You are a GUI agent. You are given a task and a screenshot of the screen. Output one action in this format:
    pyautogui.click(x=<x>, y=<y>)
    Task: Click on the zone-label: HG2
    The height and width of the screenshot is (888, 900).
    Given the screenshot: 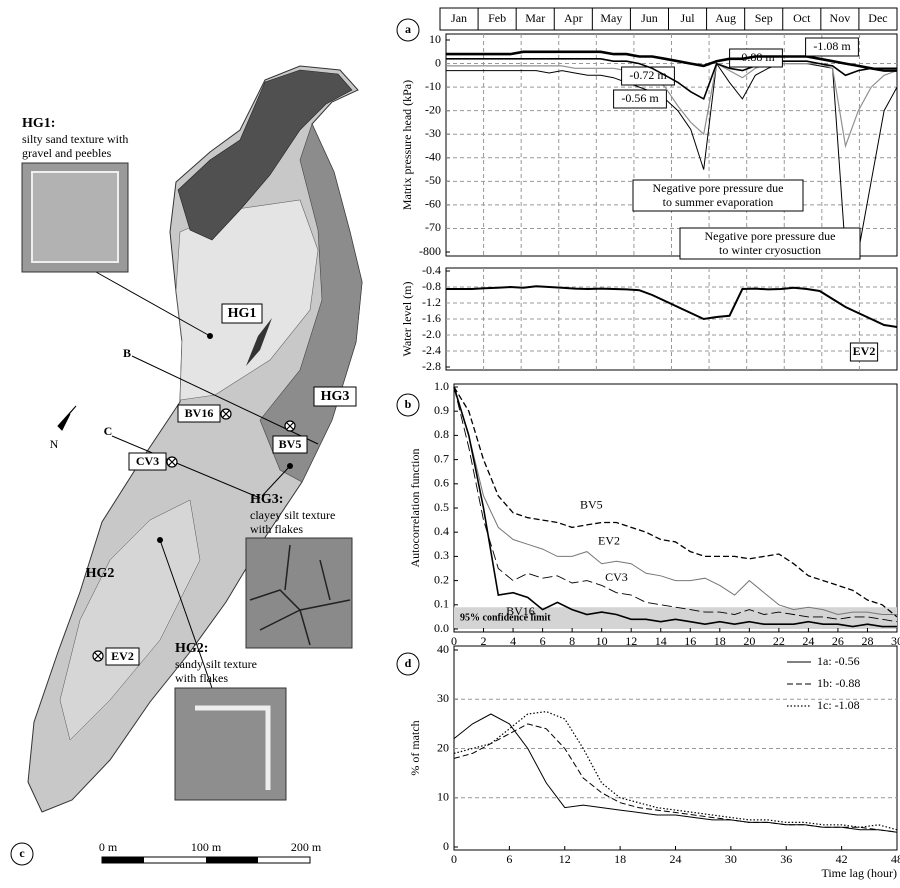 What is the action you would take?
    pyautogui.click(x=100, y=573)
    